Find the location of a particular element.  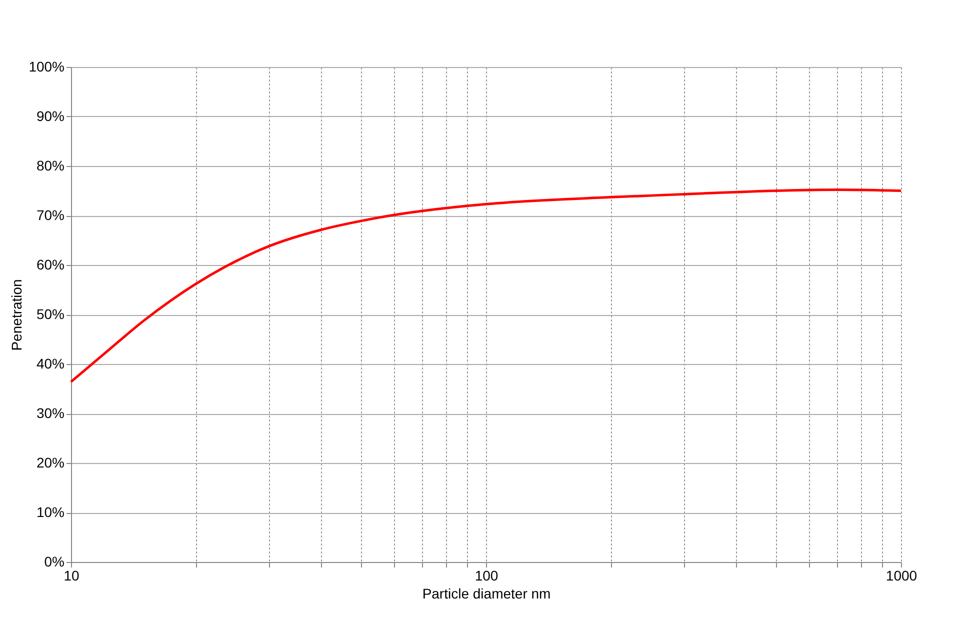

x-tick-label: 10 is located at coordinates (72, 576).